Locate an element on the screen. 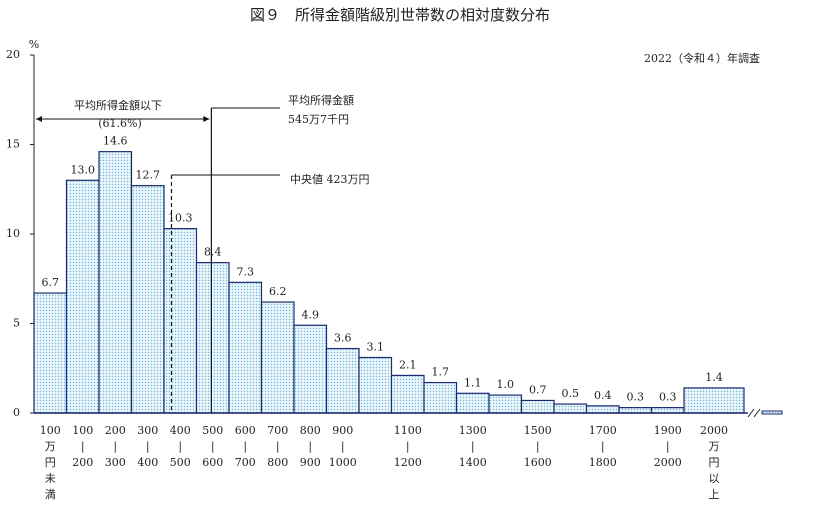  x-tick-label: 未 is located at coordinates (50, 478).